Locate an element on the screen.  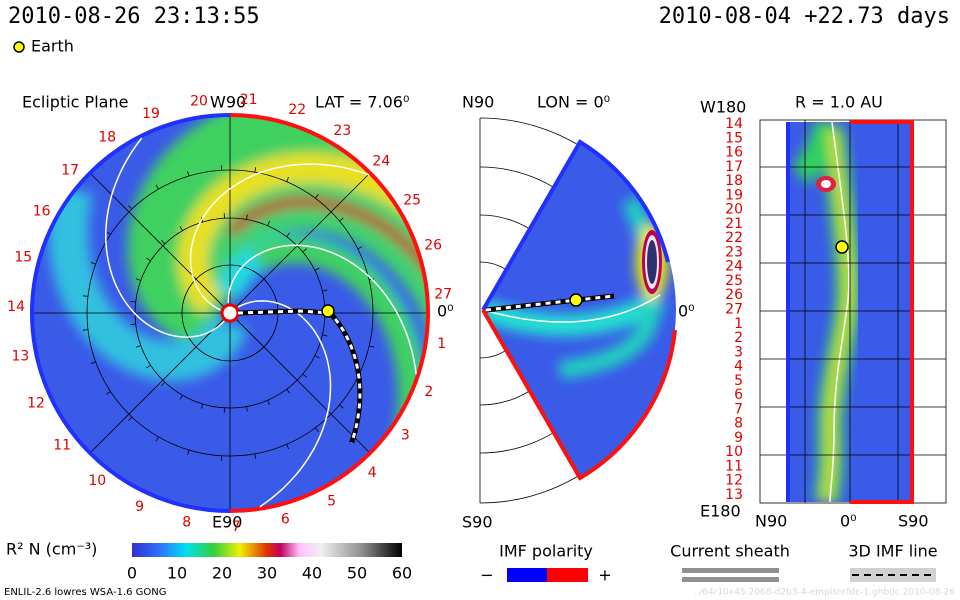
carrington-label: 4 is located at coordinates (372, 473).